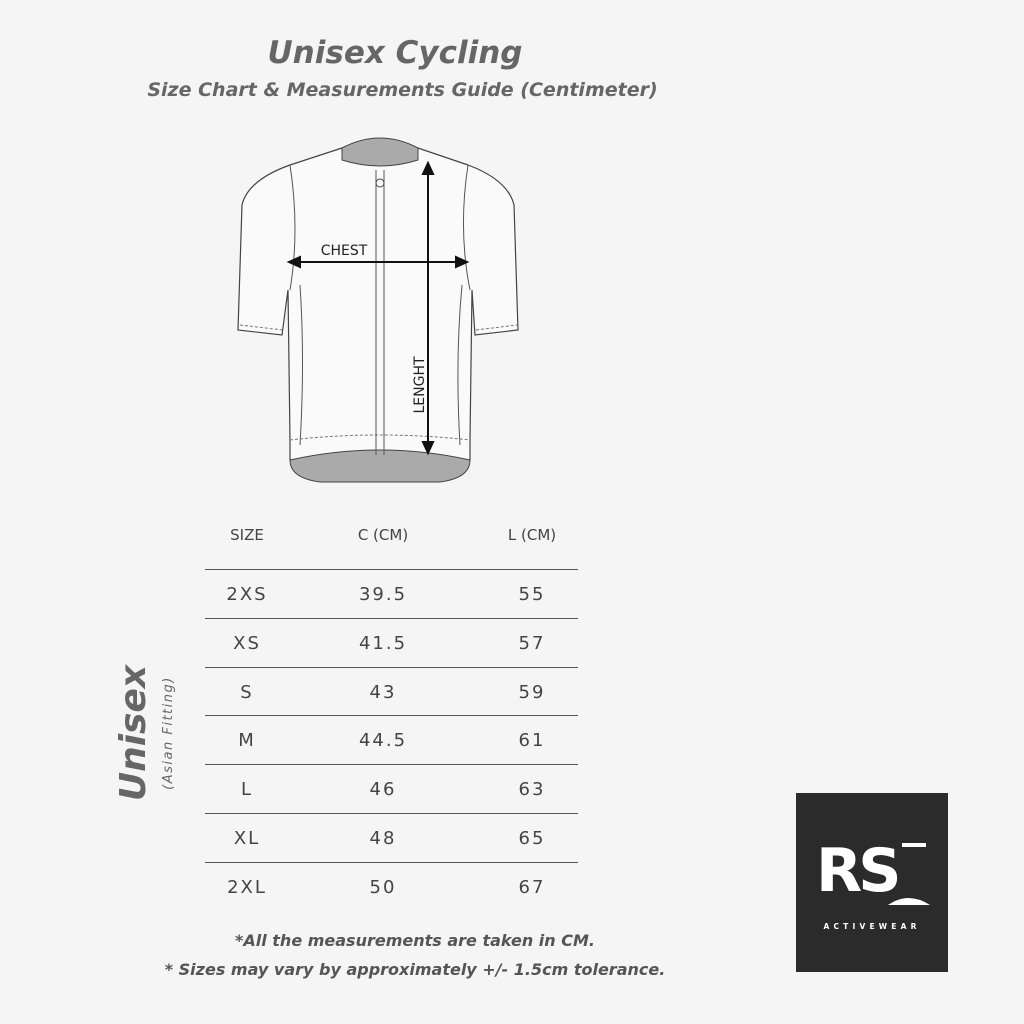 The width and height of the screenshot is (1024, 1024). I want to click on length-cell: 61, so click(532, 741).